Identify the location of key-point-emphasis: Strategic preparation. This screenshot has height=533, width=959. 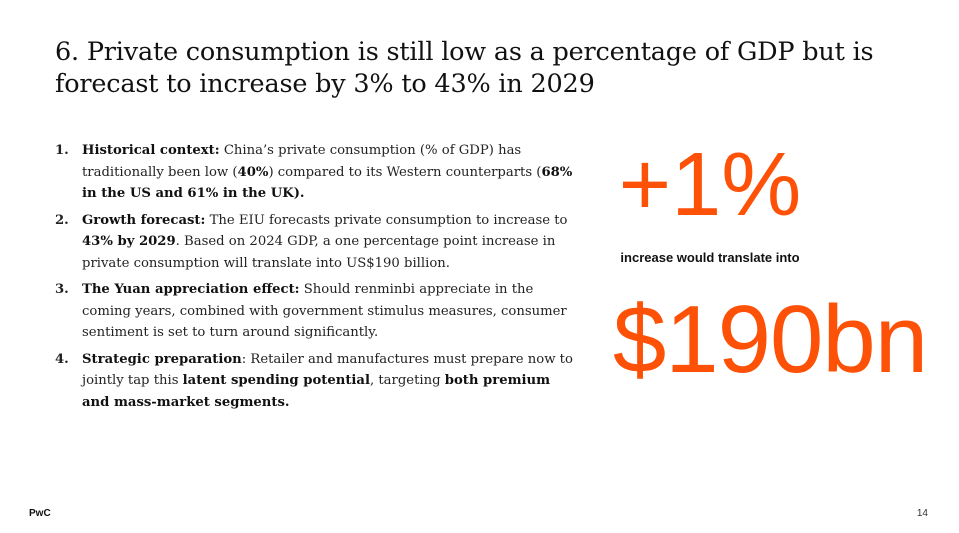
(162, 359).